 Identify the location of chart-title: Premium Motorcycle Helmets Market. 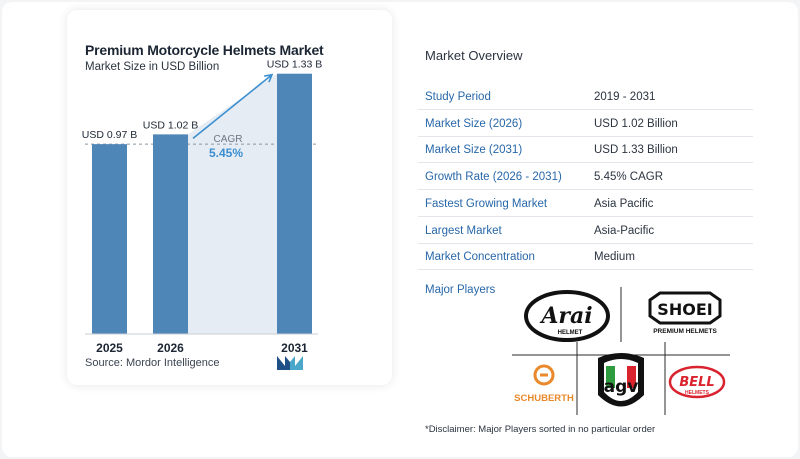
(204, 50).